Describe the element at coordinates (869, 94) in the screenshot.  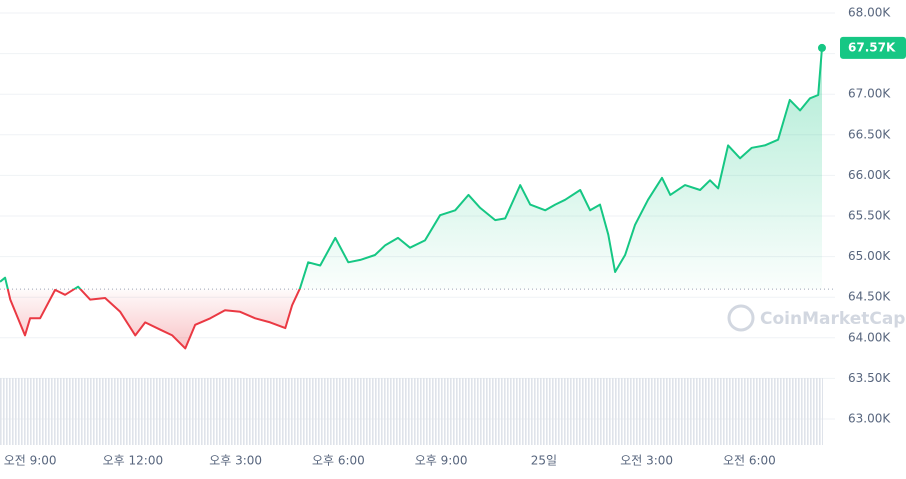
I see `y-tick-label: 67.00K` at that location.